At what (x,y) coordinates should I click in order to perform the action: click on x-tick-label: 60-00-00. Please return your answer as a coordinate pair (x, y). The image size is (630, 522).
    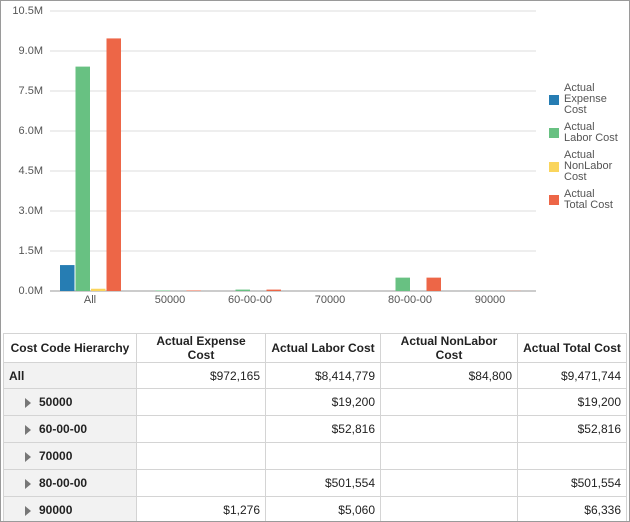
    Looking at the image, I should click on (250, 300).